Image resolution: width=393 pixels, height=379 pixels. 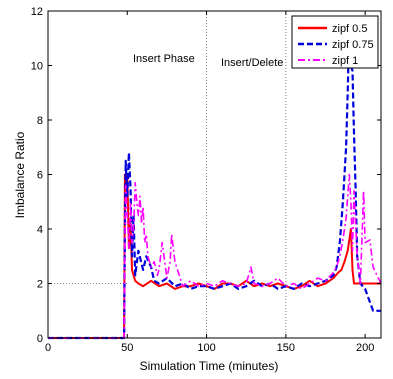 What do you see at coordinates (206, 348) in the screenshot?
I see `x-tick-label: 100` at bounding box center [206, 348].